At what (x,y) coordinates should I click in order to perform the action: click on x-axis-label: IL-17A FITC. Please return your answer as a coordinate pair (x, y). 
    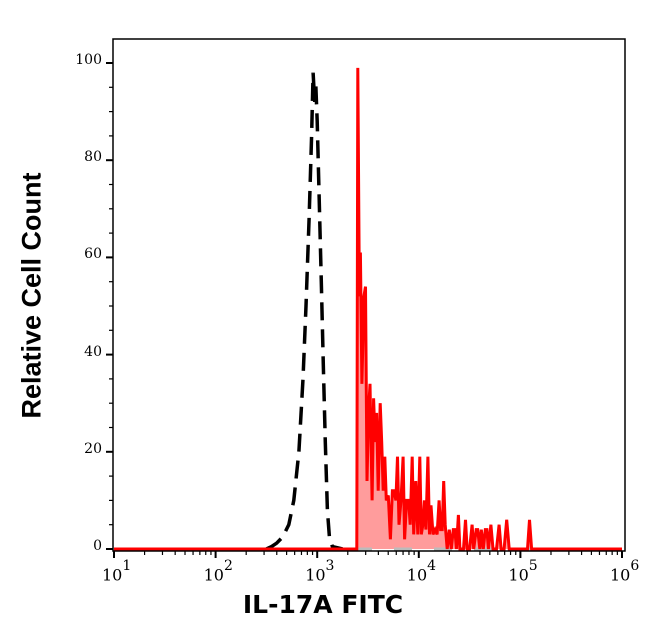
    Looking at the image, I should click on (323, 604).